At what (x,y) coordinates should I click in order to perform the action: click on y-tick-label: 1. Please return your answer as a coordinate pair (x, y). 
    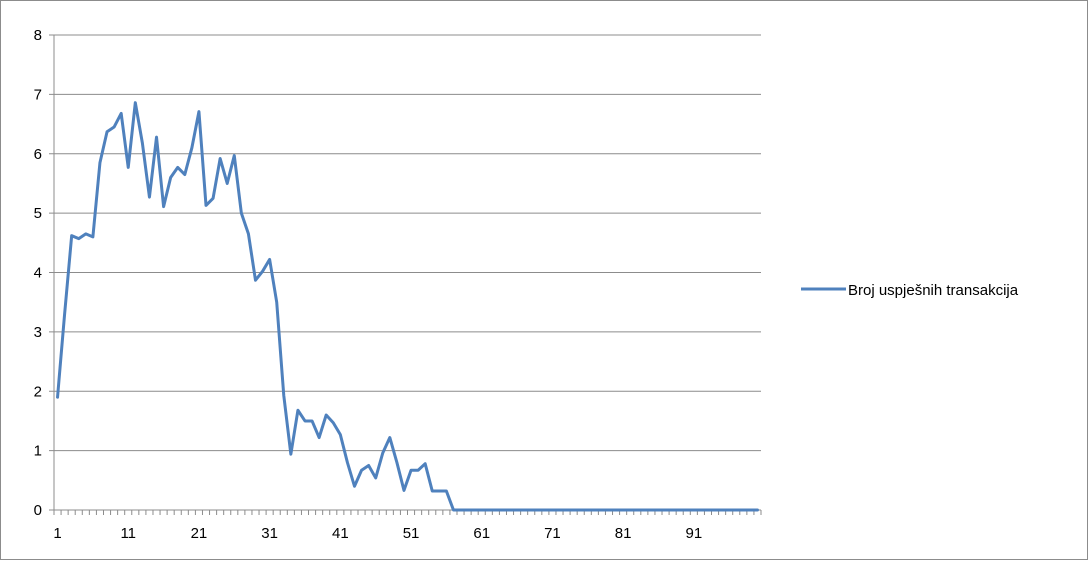
    Looking at the image, I should click on (38, 451).